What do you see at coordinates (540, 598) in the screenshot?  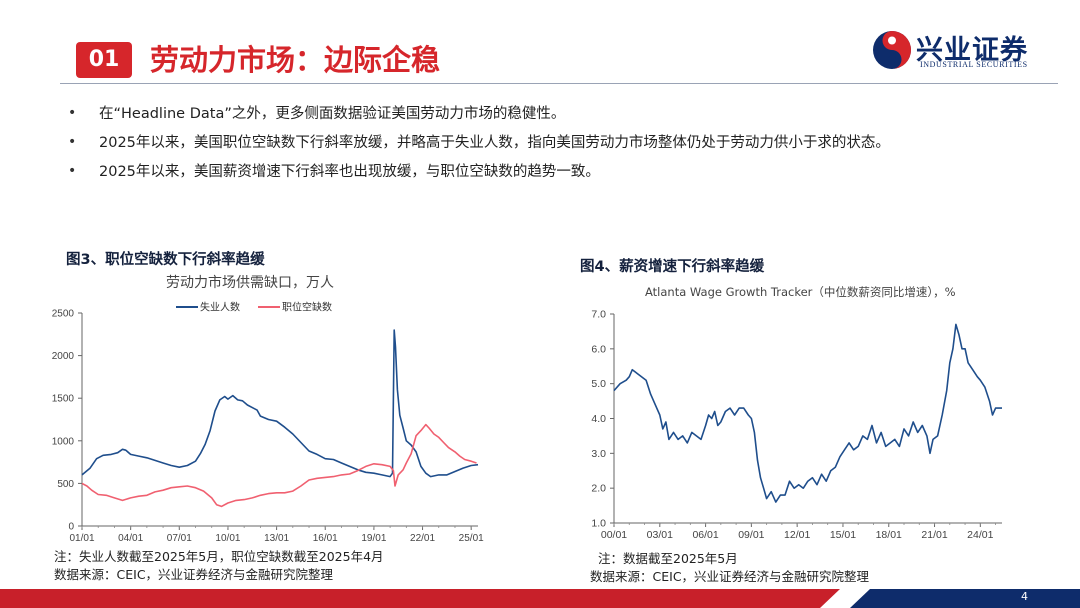 I see `footer-bar` at bounding box center [540, 598].